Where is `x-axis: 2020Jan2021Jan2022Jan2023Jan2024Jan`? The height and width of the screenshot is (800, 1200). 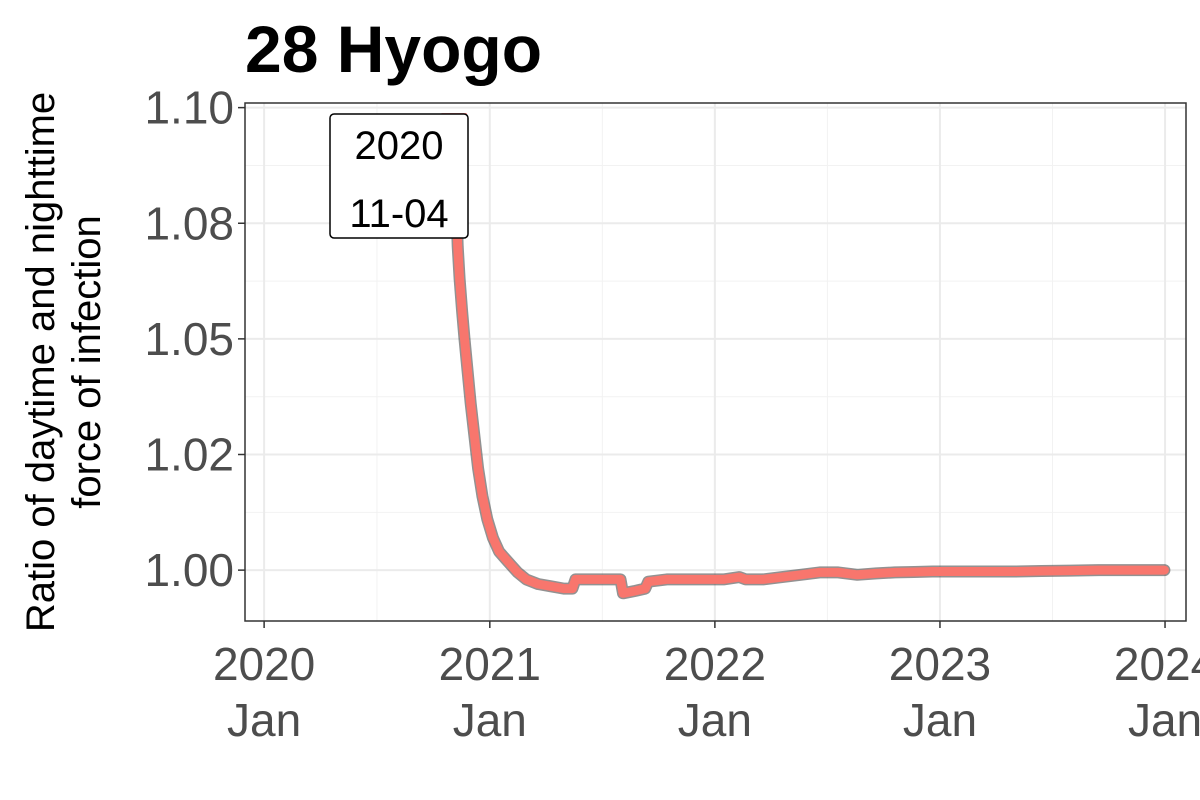
x-axis: 2020Jan2021Jan2022Jan2023Jan2024Jan is located at coordinates (706, 683).